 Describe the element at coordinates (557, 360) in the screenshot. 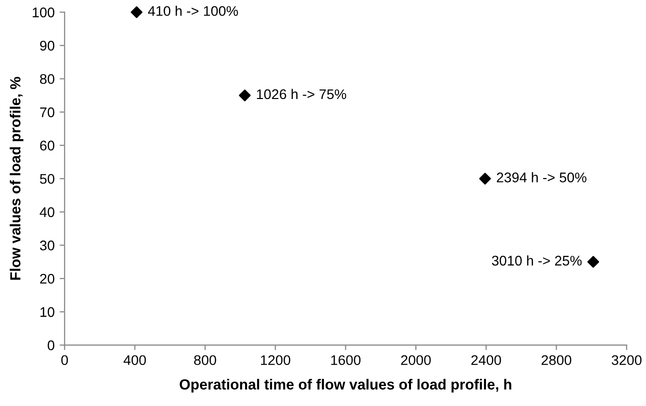

I see `x-tick-label: 2800` at that location.